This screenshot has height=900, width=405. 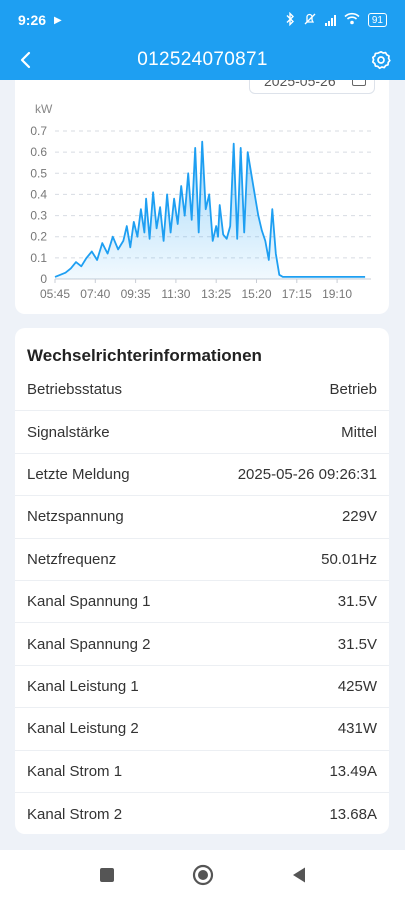 I want to click on info-row-label: Kanal Strom 1, so click(x=75, y=771).